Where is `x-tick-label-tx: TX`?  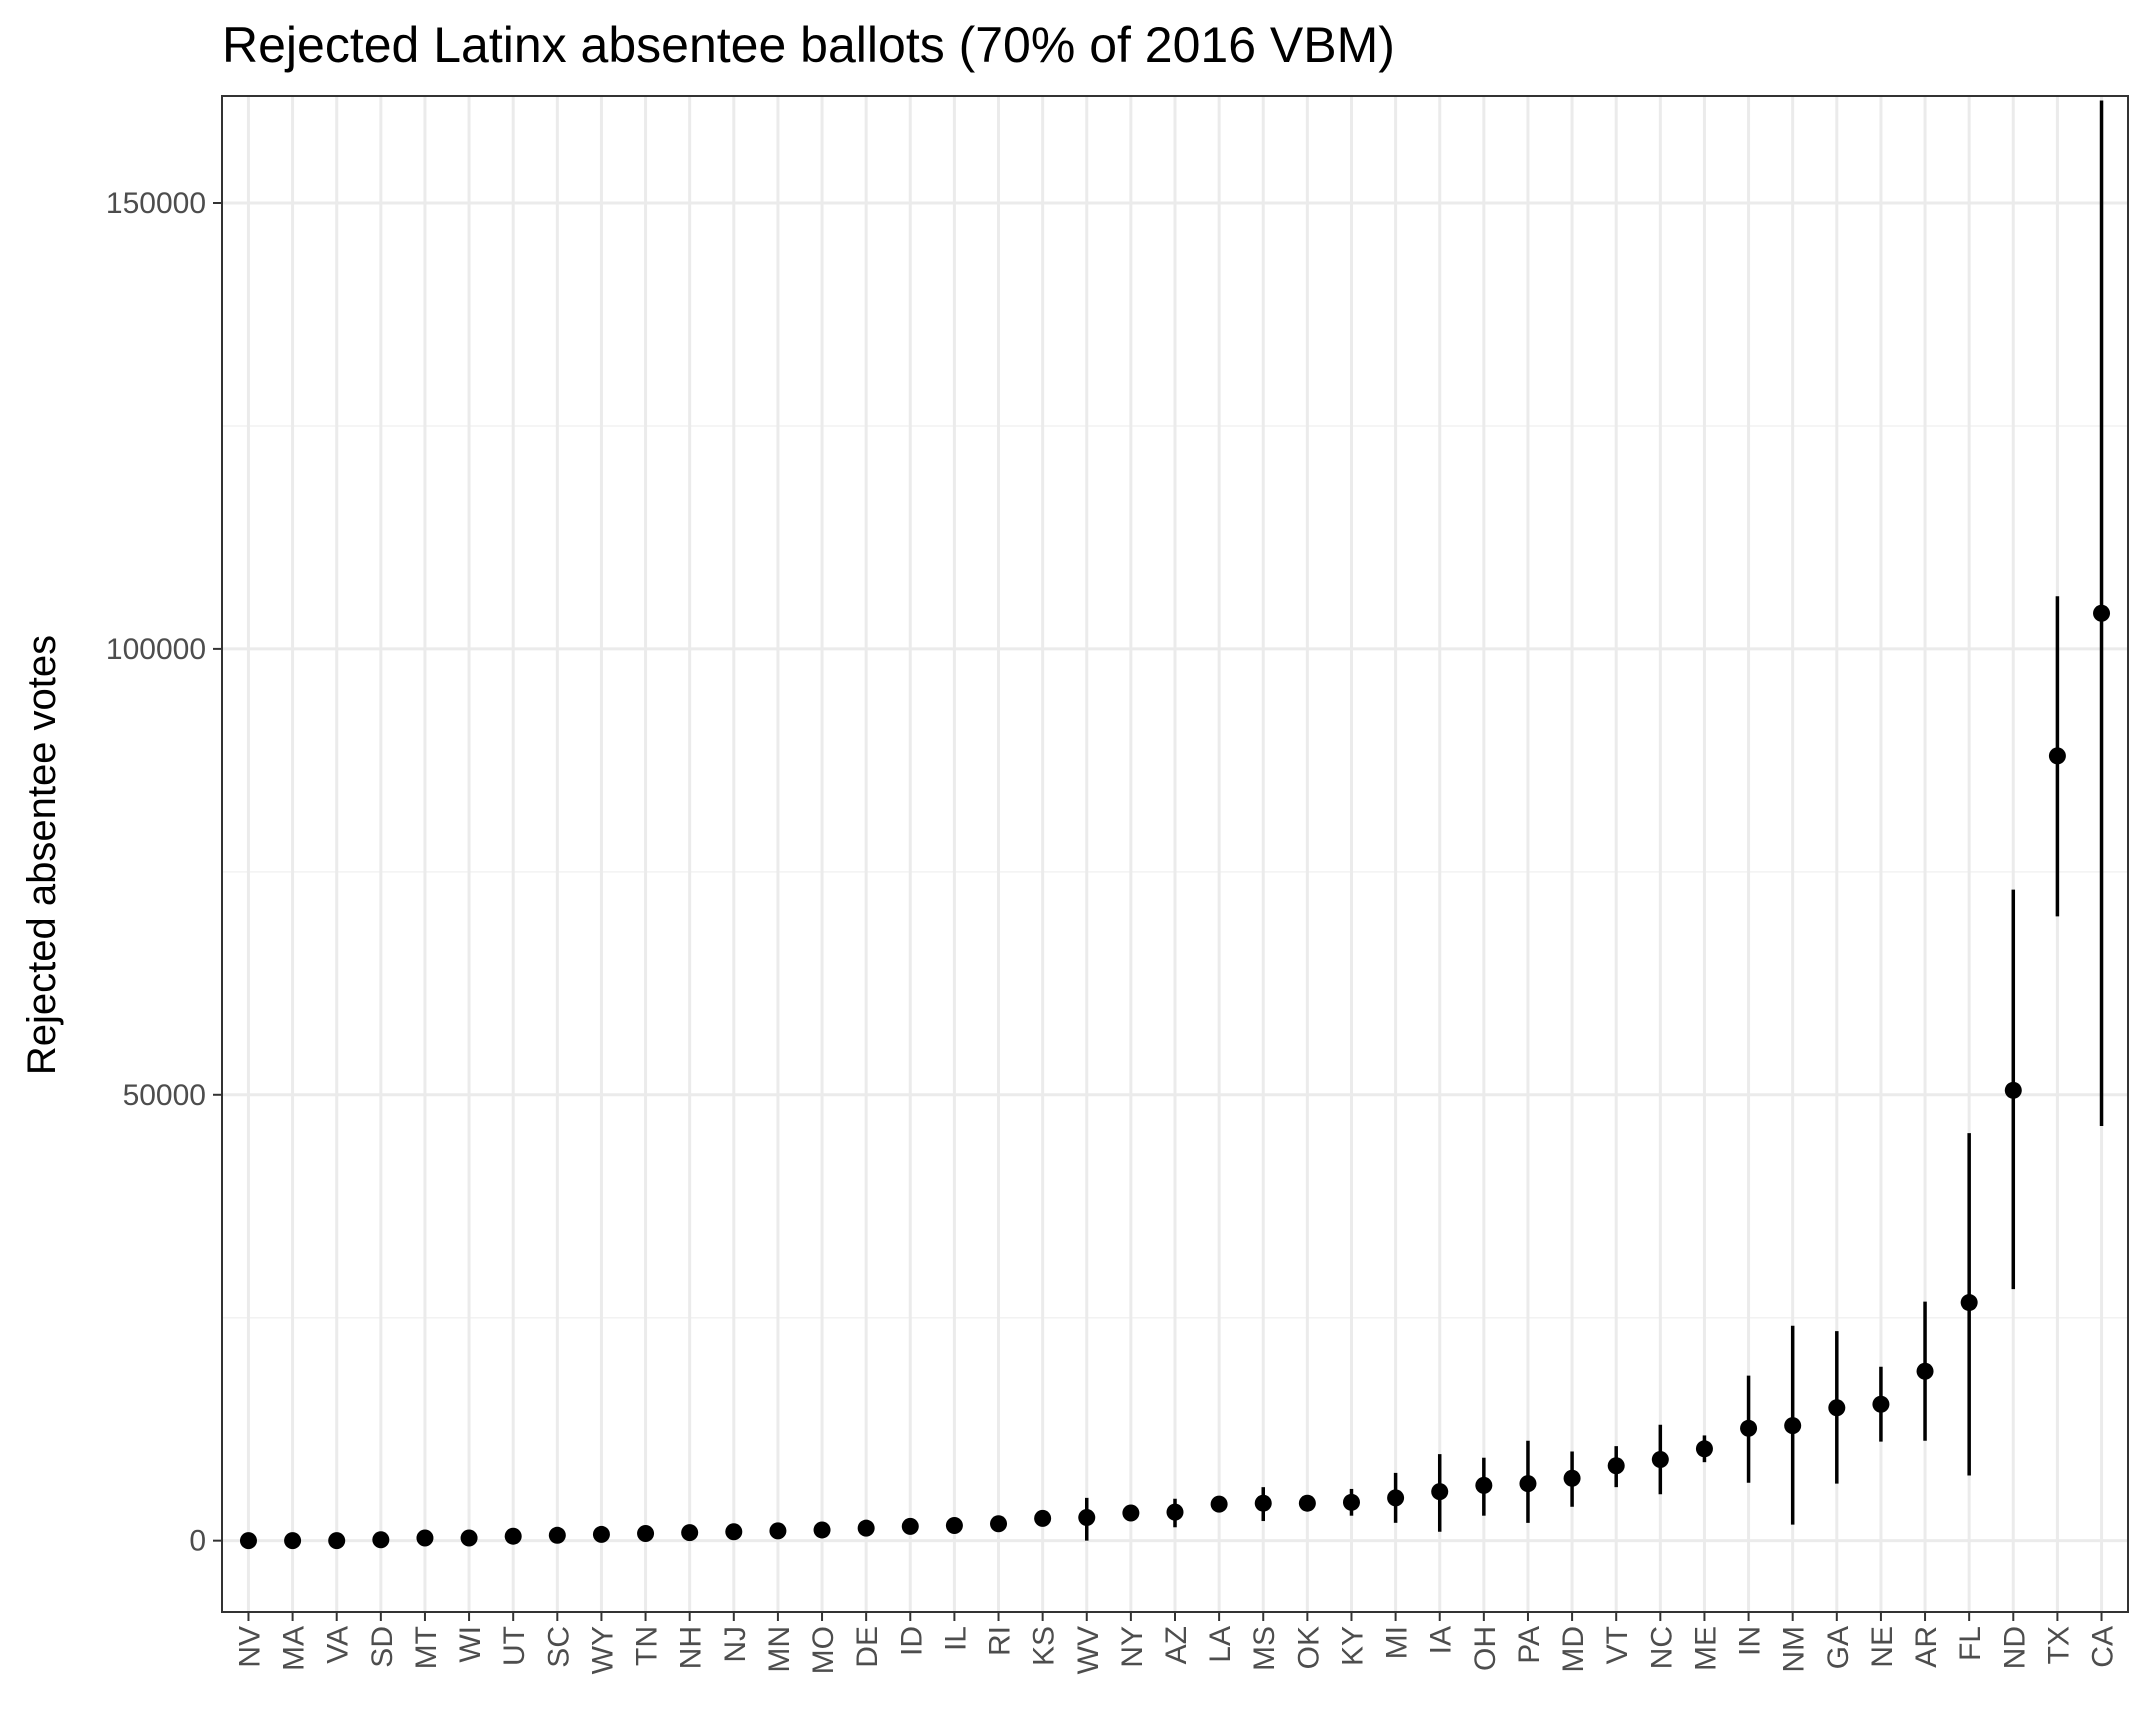 x-tick-label-tx: TX is located at coordinates (2058, 1645).